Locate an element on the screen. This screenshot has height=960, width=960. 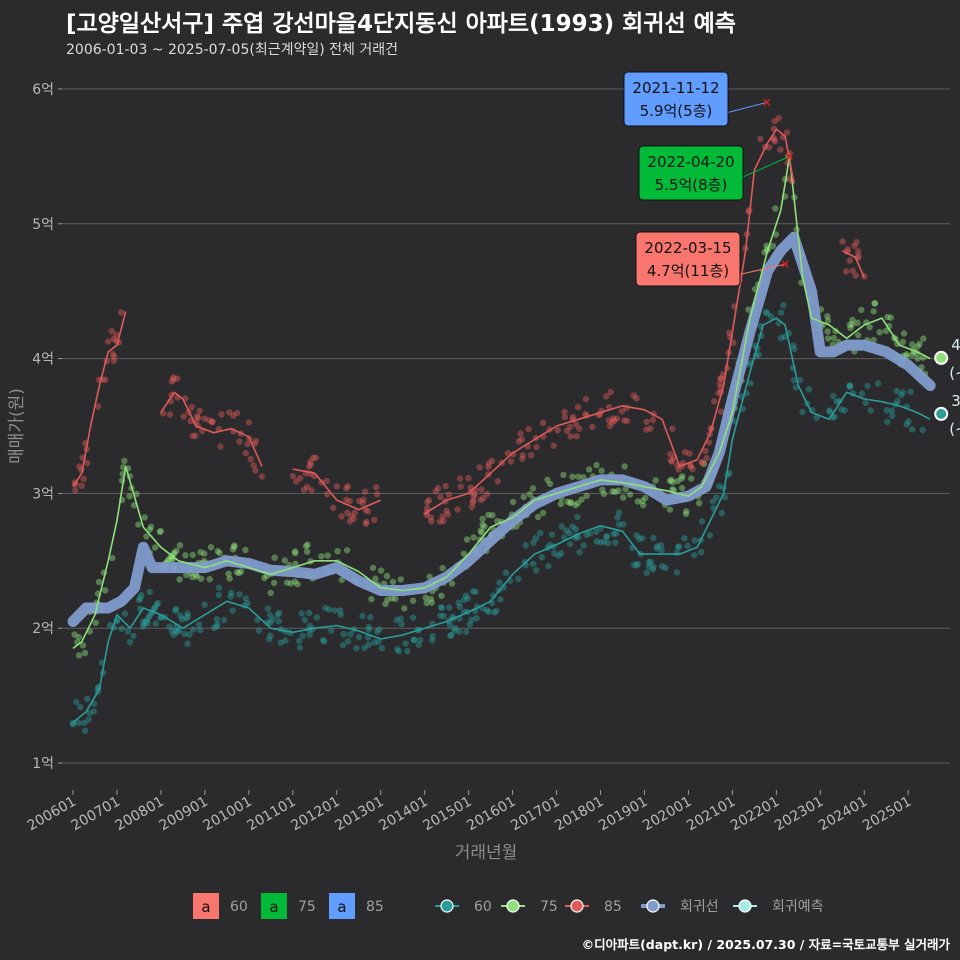
x-tick-label: 201801 is located at coordinates (579, 814).